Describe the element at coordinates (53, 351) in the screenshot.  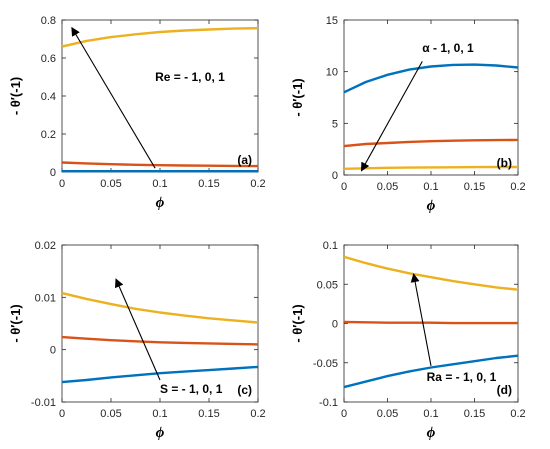
I see `y-tick-label-c: 0` at that location.